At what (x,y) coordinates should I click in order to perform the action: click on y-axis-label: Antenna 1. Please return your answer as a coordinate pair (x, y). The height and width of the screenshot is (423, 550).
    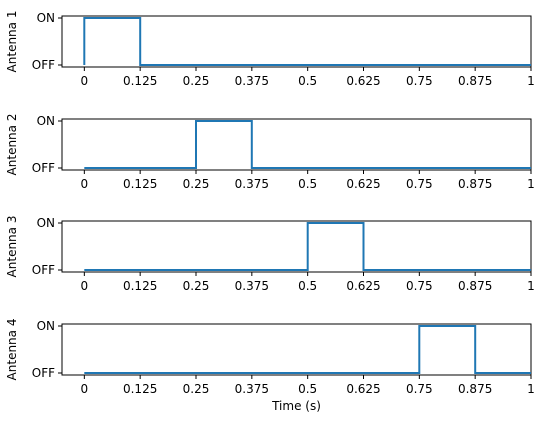
    Looking at the image, I should click on (12, 42).